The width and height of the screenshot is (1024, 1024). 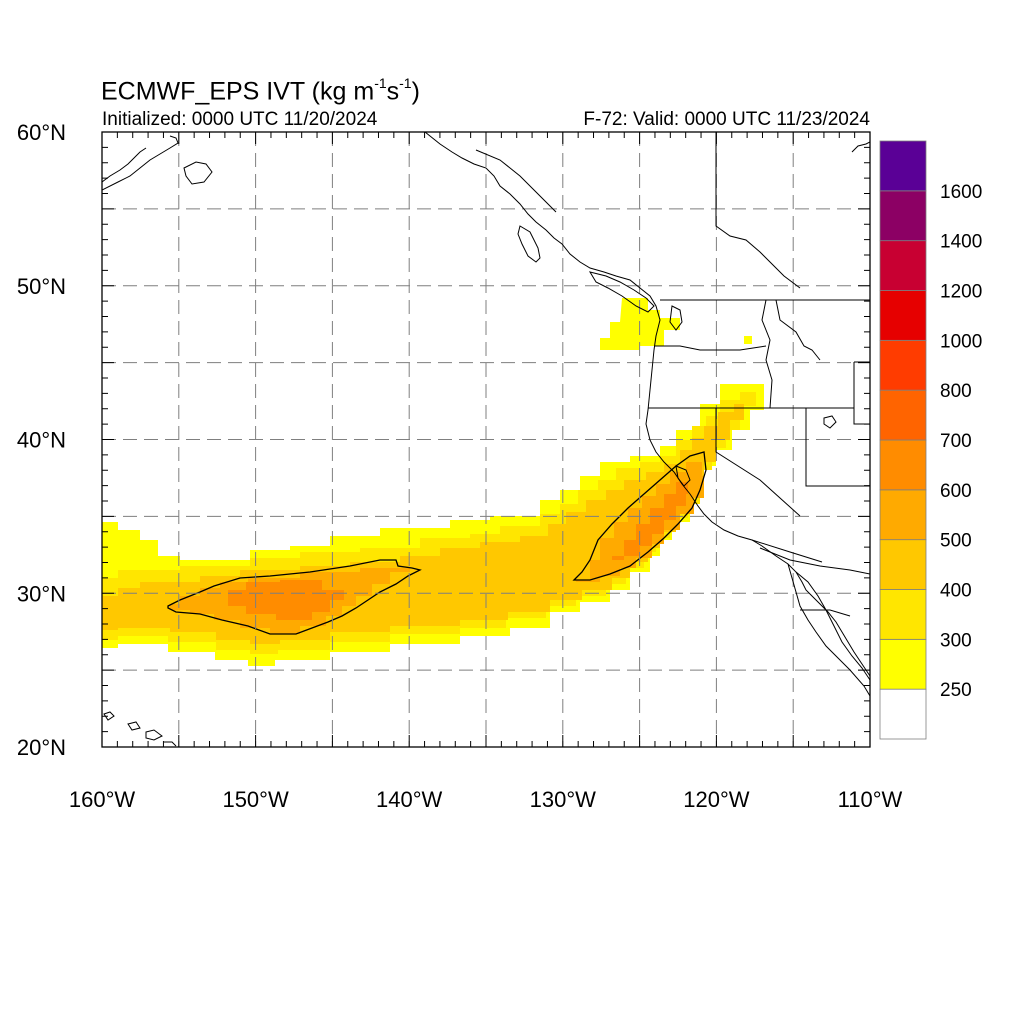 What do you see at coordinates (102, 799) in the screenshot?
I see `lon-label: 160°W` at bounding box center [102, 799].